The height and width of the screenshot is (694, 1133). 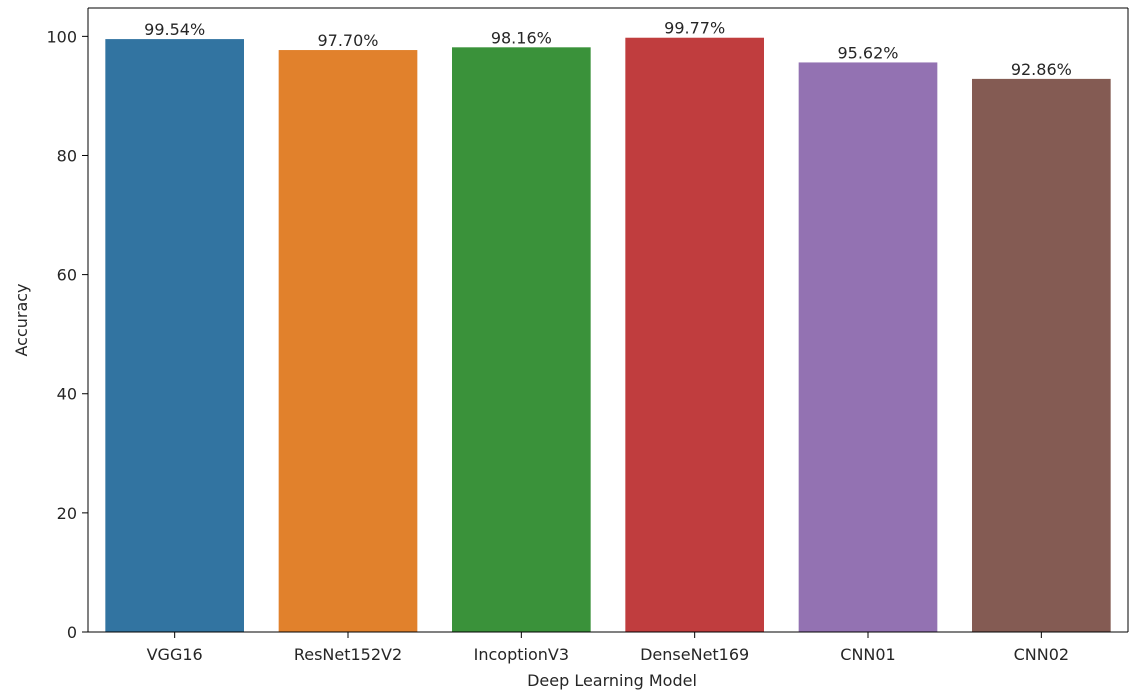 What do you see at coordinates (348, 654) in the screenshot?
I see `x-tick-label: ResNet152V2` at bounding box center [348, 654].